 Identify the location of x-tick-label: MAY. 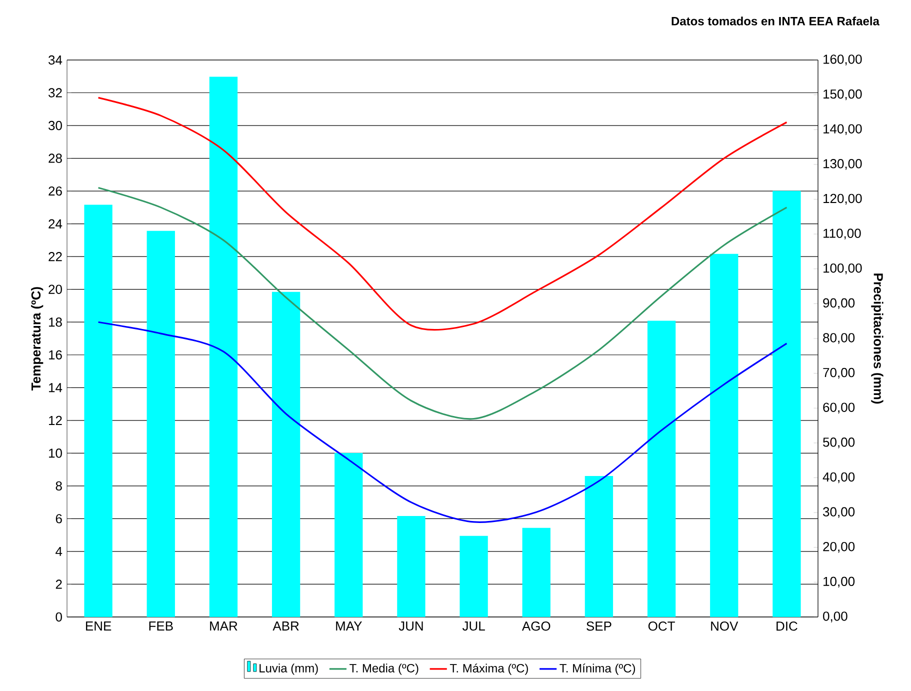
(349, 626).